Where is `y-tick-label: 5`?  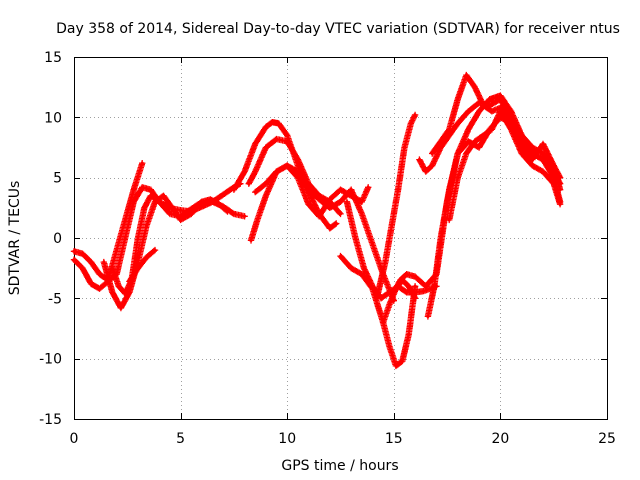
y-tick-label: 5 is located at coordinates (57, 179).